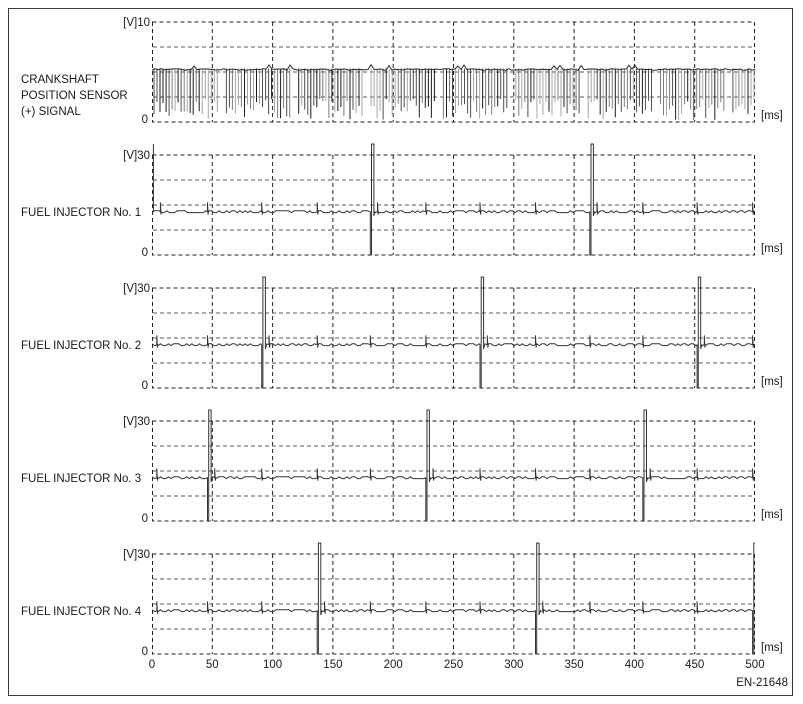  I want to click on x-tick: 400, so click(634, 665).